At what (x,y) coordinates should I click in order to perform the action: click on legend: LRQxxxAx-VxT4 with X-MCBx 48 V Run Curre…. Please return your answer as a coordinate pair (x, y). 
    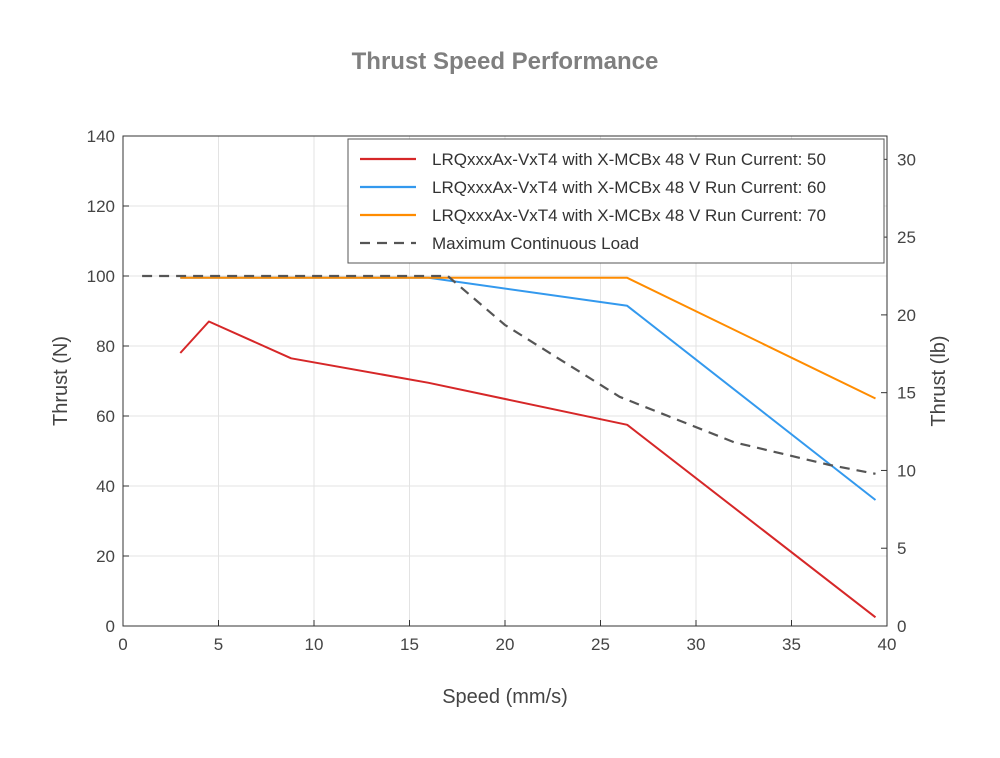
    Looking at the image, I should click on (616, 201).